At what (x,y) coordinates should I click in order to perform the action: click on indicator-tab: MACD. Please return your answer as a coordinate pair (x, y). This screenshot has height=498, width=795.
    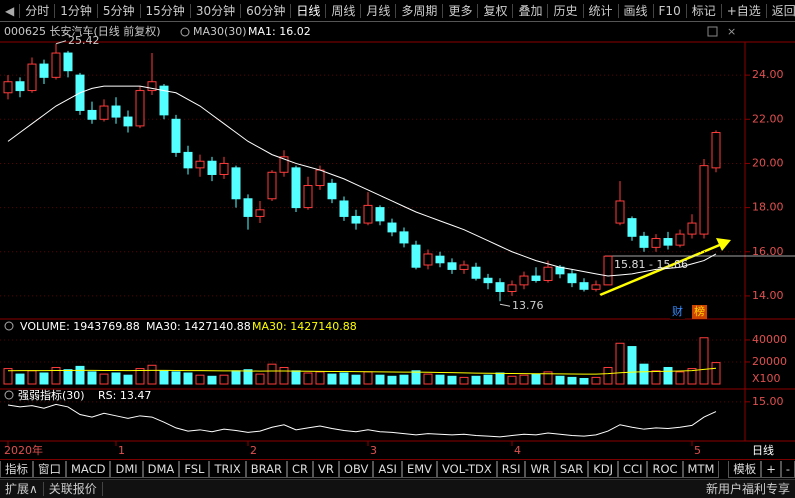
    Looking at the image, I should click on (88, 469).